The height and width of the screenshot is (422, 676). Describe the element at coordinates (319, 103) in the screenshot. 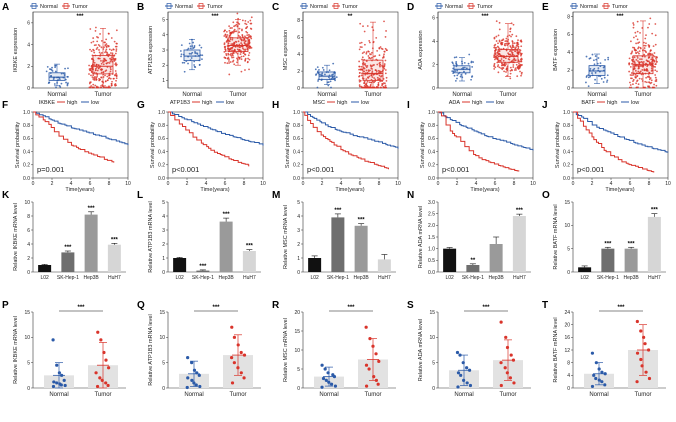

I see `legend-gene-name: MSC` at that location.